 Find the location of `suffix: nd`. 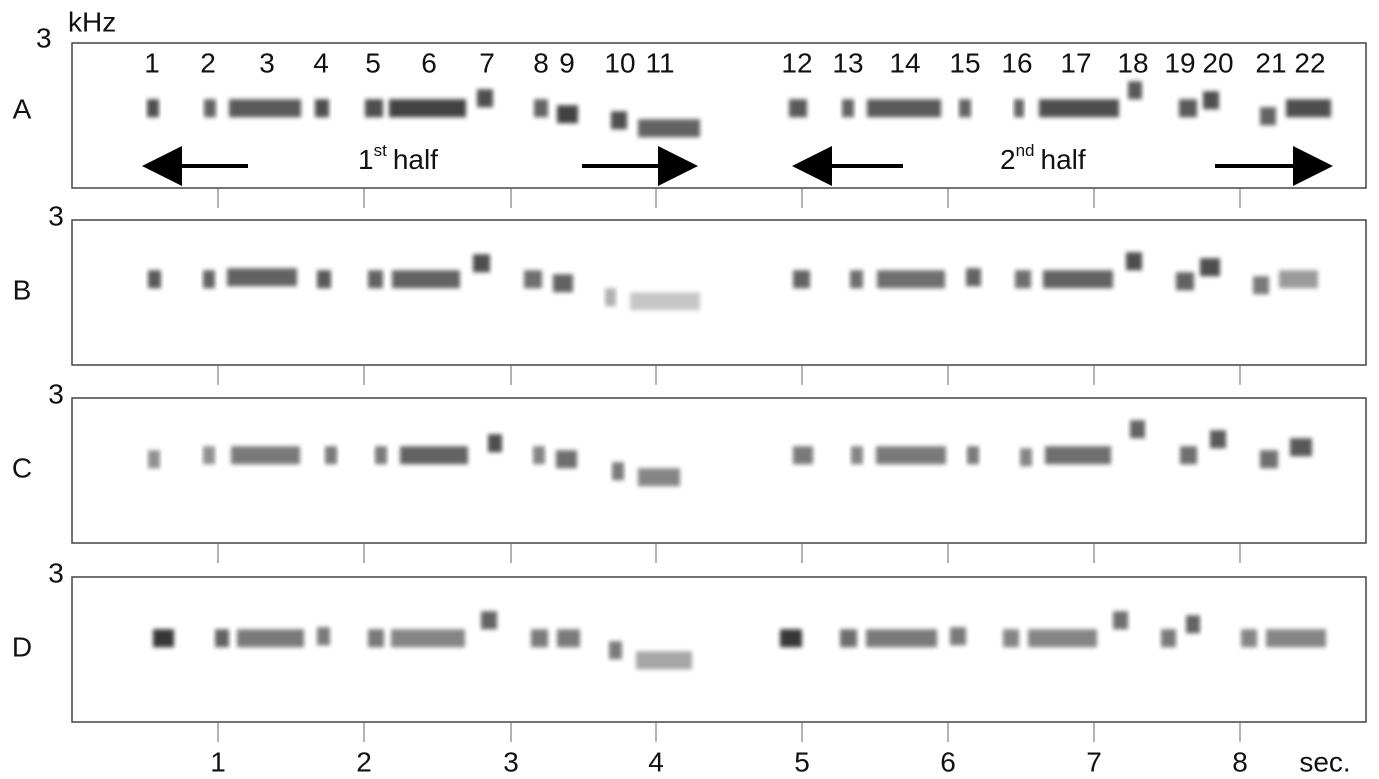

suffix: nd is located at coordinates (1025, 150).